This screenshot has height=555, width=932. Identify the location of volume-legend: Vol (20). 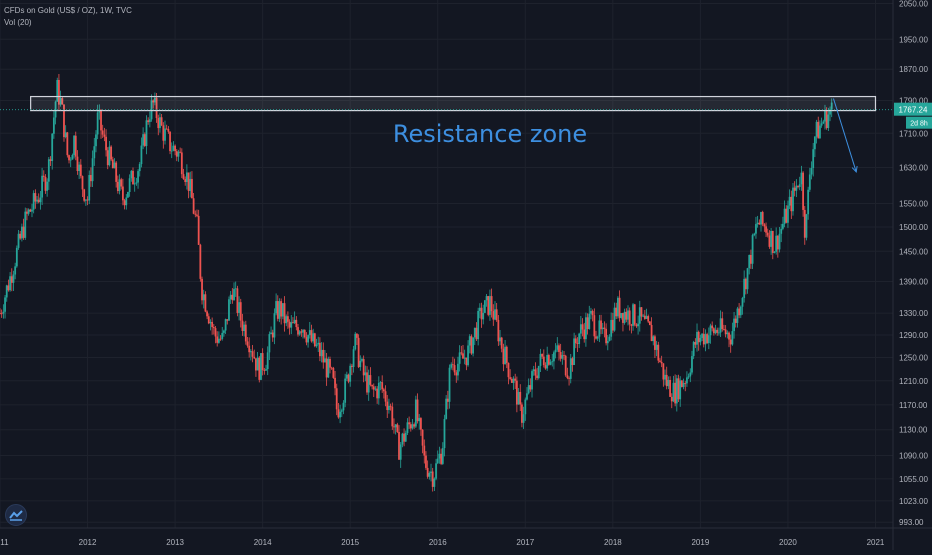
(18, 22).